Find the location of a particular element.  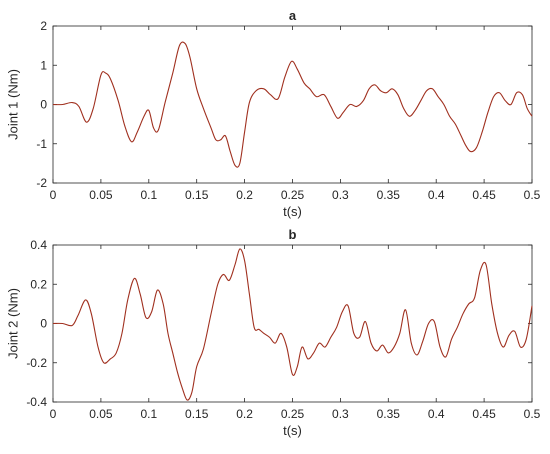

y-tick-label: -0.4 is located at coordinates (36, 402).